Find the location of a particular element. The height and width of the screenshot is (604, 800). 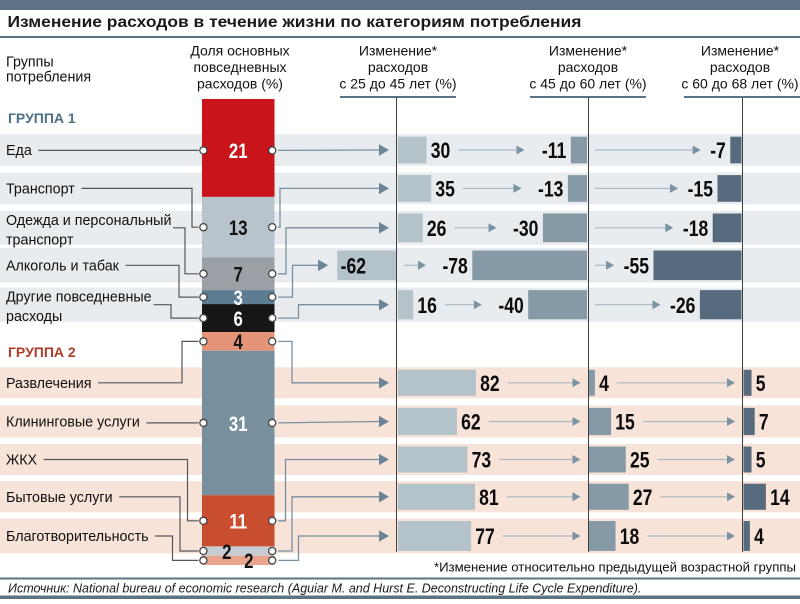

svg-text: 13 is located at coordinates (238, 228).